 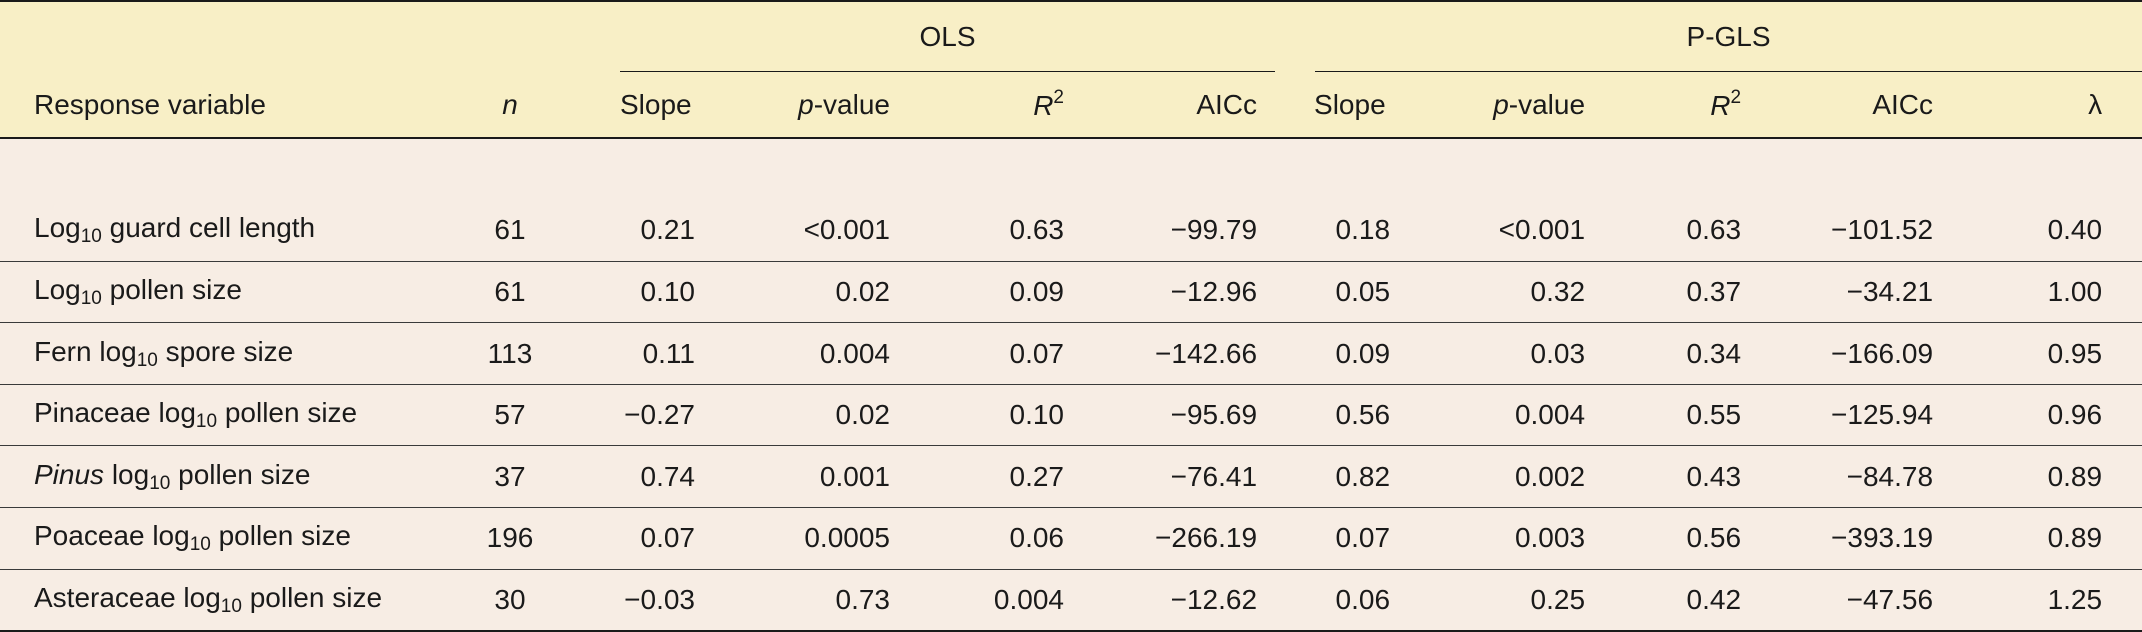 What do you see at coordinates (2063, 292) in the screenshot?
I see `cell-lambda: 1.00` at bounding box center [2063, 292].